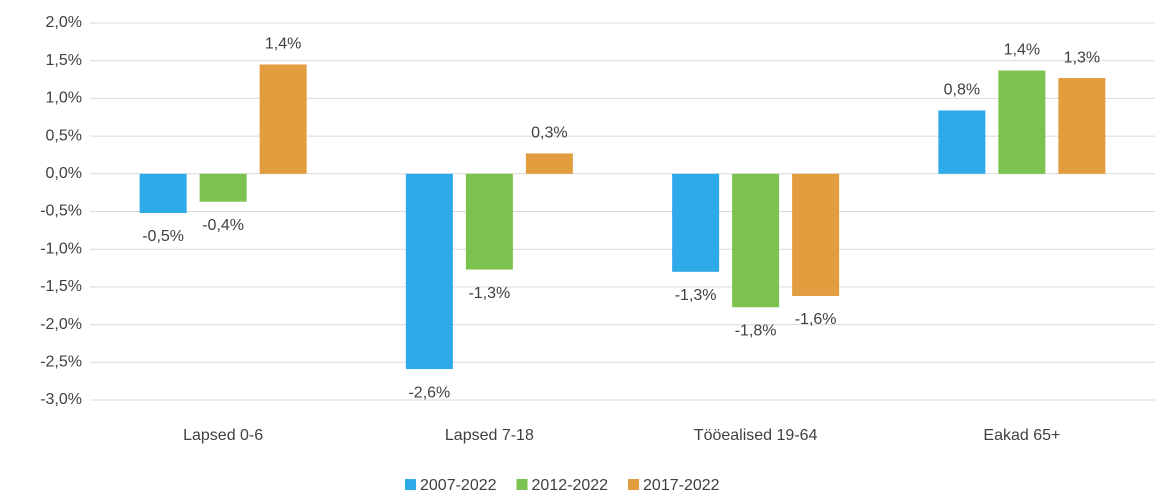 This screenshot has width=1161, height=496. Describe the element at coordinates (549, 133) in the screenshot. I see `value-label: 0,3%` at that location.